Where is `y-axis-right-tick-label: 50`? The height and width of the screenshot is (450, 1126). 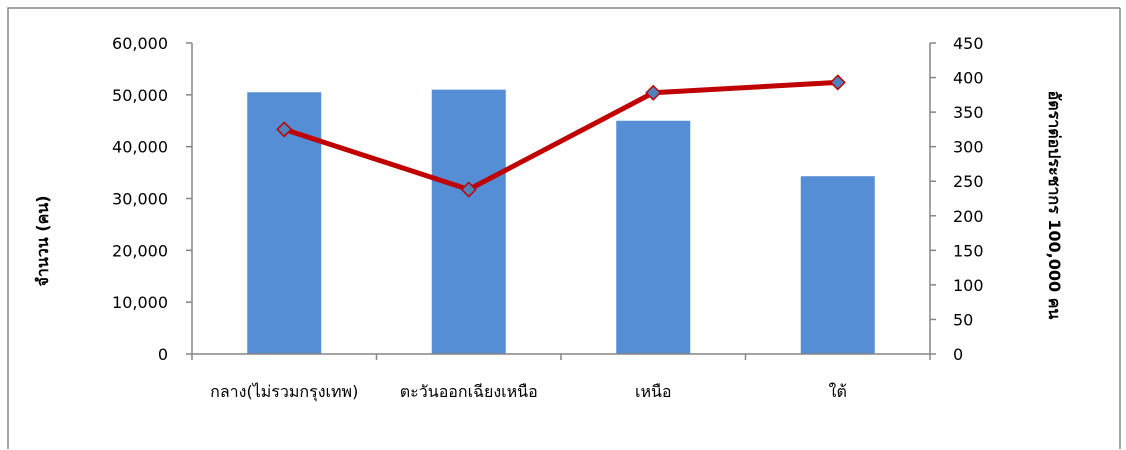
y-axis-right-tick-label: 50 is located at coordinates (963, 319).